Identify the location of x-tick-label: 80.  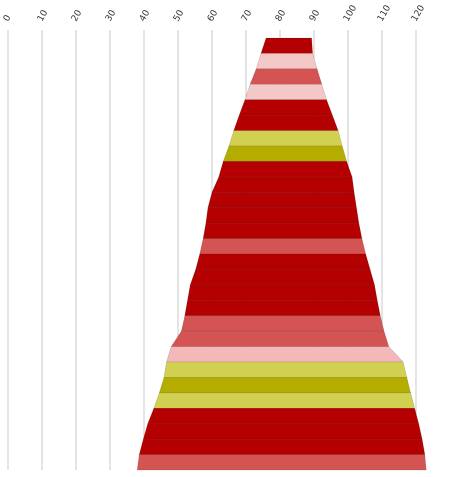
(281, 15).